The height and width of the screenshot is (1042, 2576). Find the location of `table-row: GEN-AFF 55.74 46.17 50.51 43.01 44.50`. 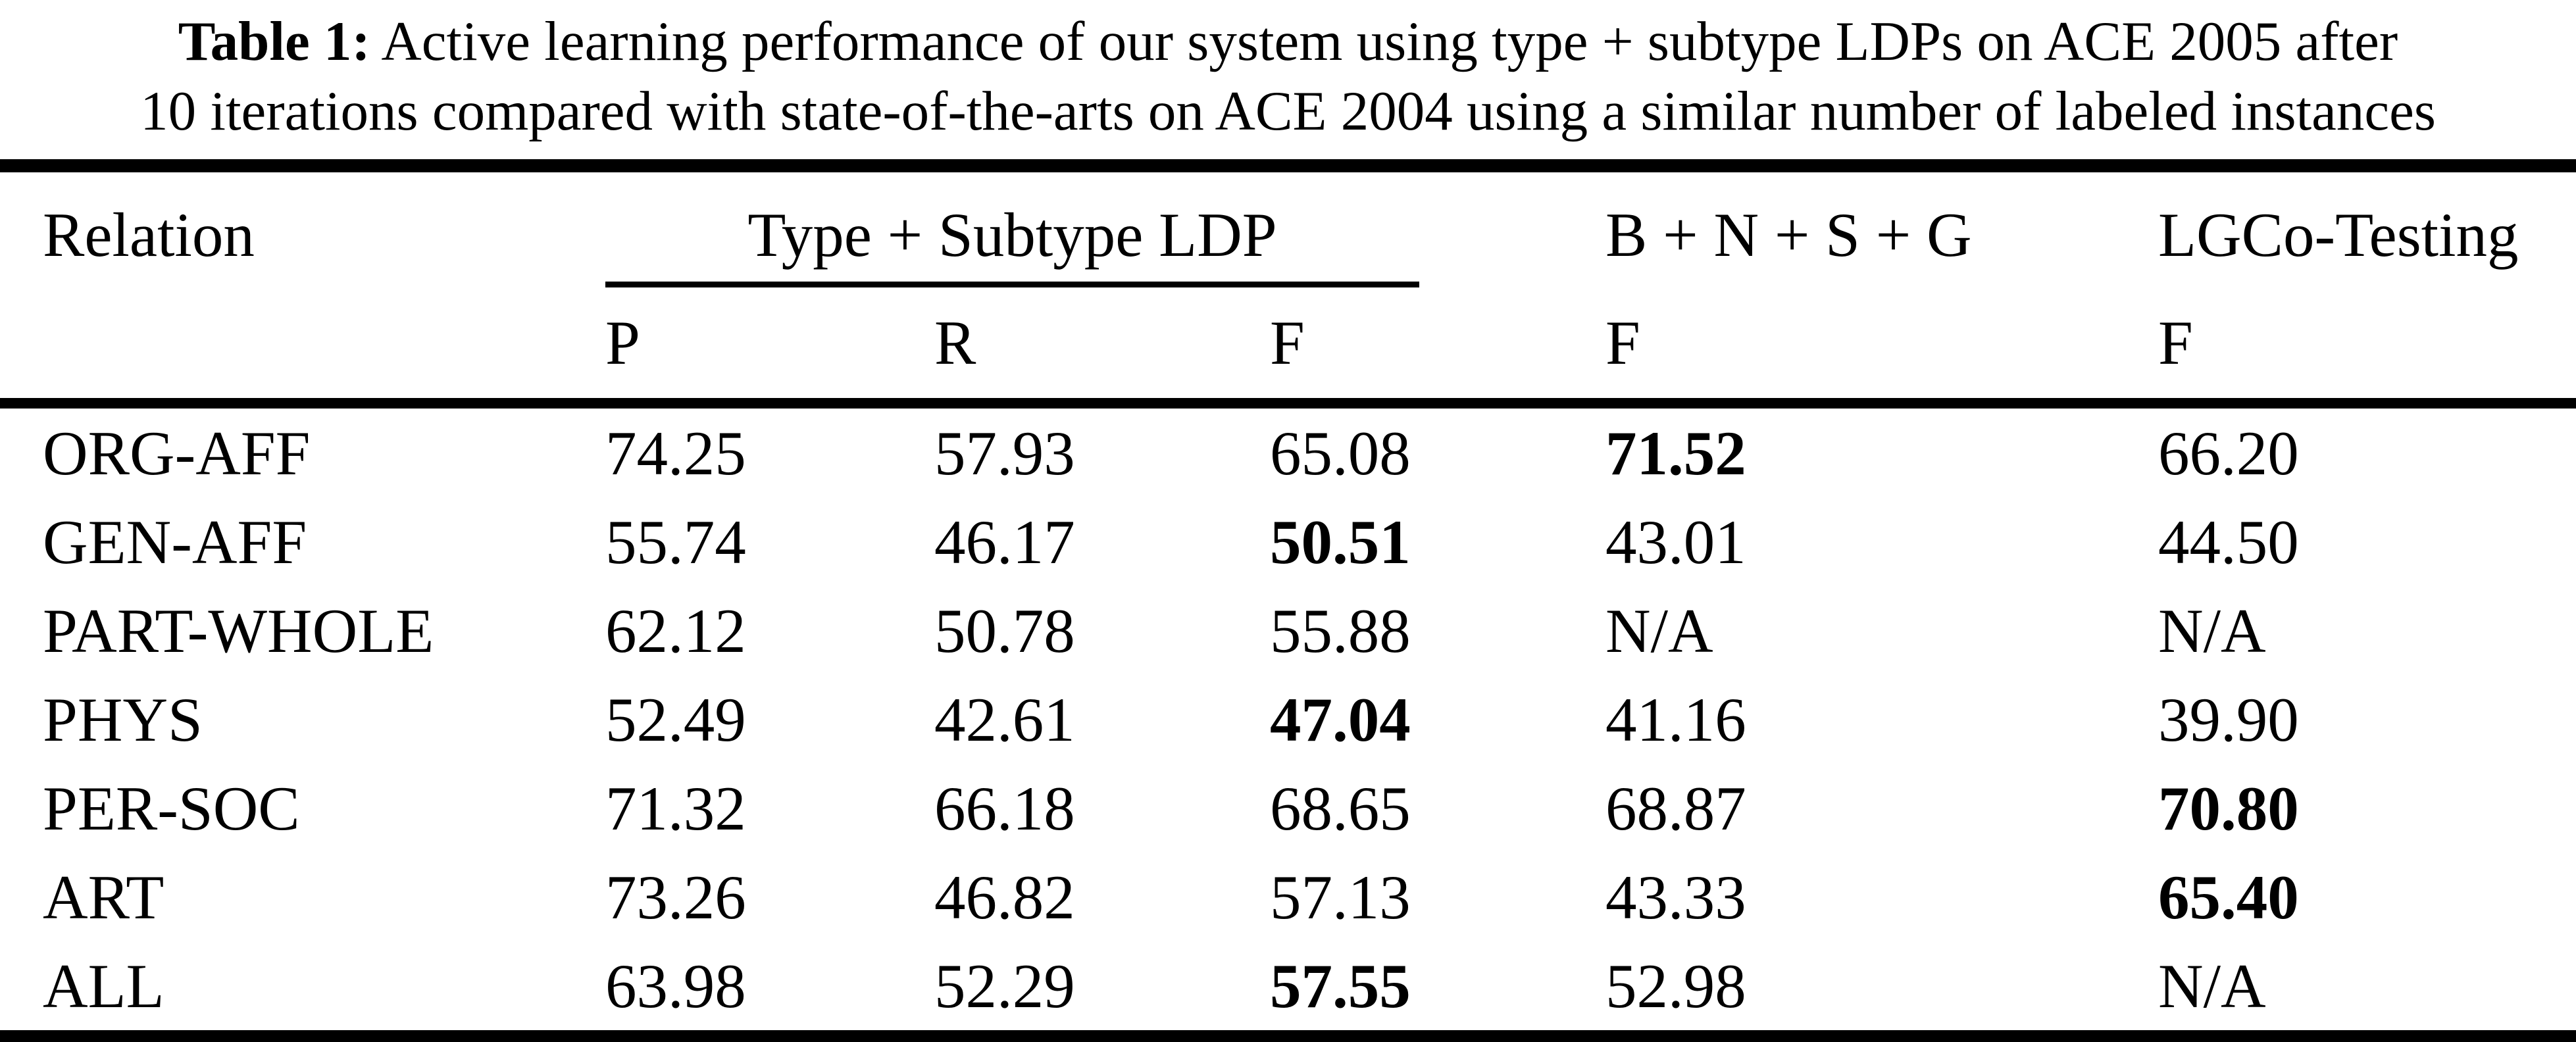

table-row: GEN-AFF 55.74 46.17 50.51 43.01 44.50 is located at coordinates (1288, 541).